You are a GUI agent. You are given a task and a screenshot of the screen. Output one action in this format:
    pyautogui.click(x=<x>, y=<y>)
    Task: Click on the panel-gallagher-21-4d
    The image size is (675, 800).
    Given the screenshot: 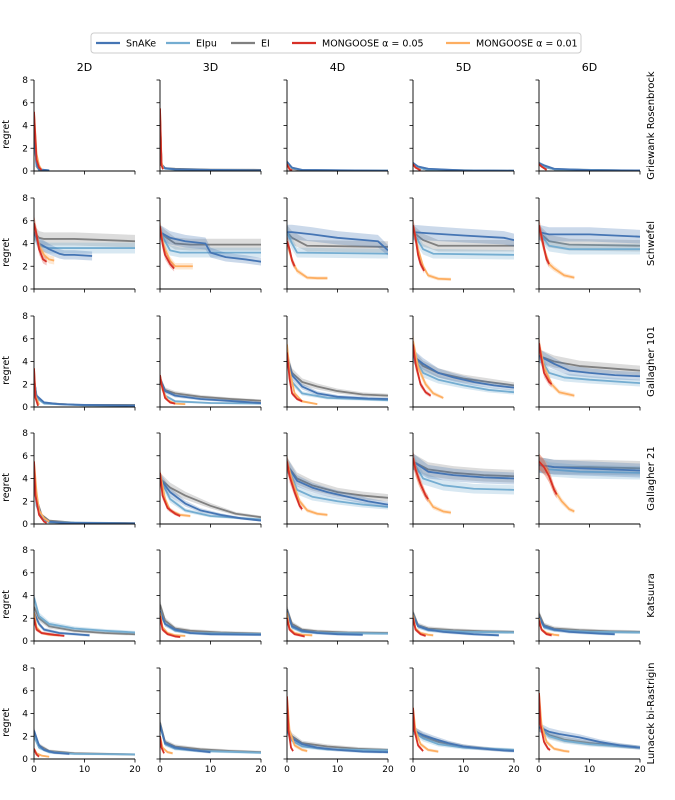 What is the action you would take?
    pyautogui.click(x=336, y=480)
    